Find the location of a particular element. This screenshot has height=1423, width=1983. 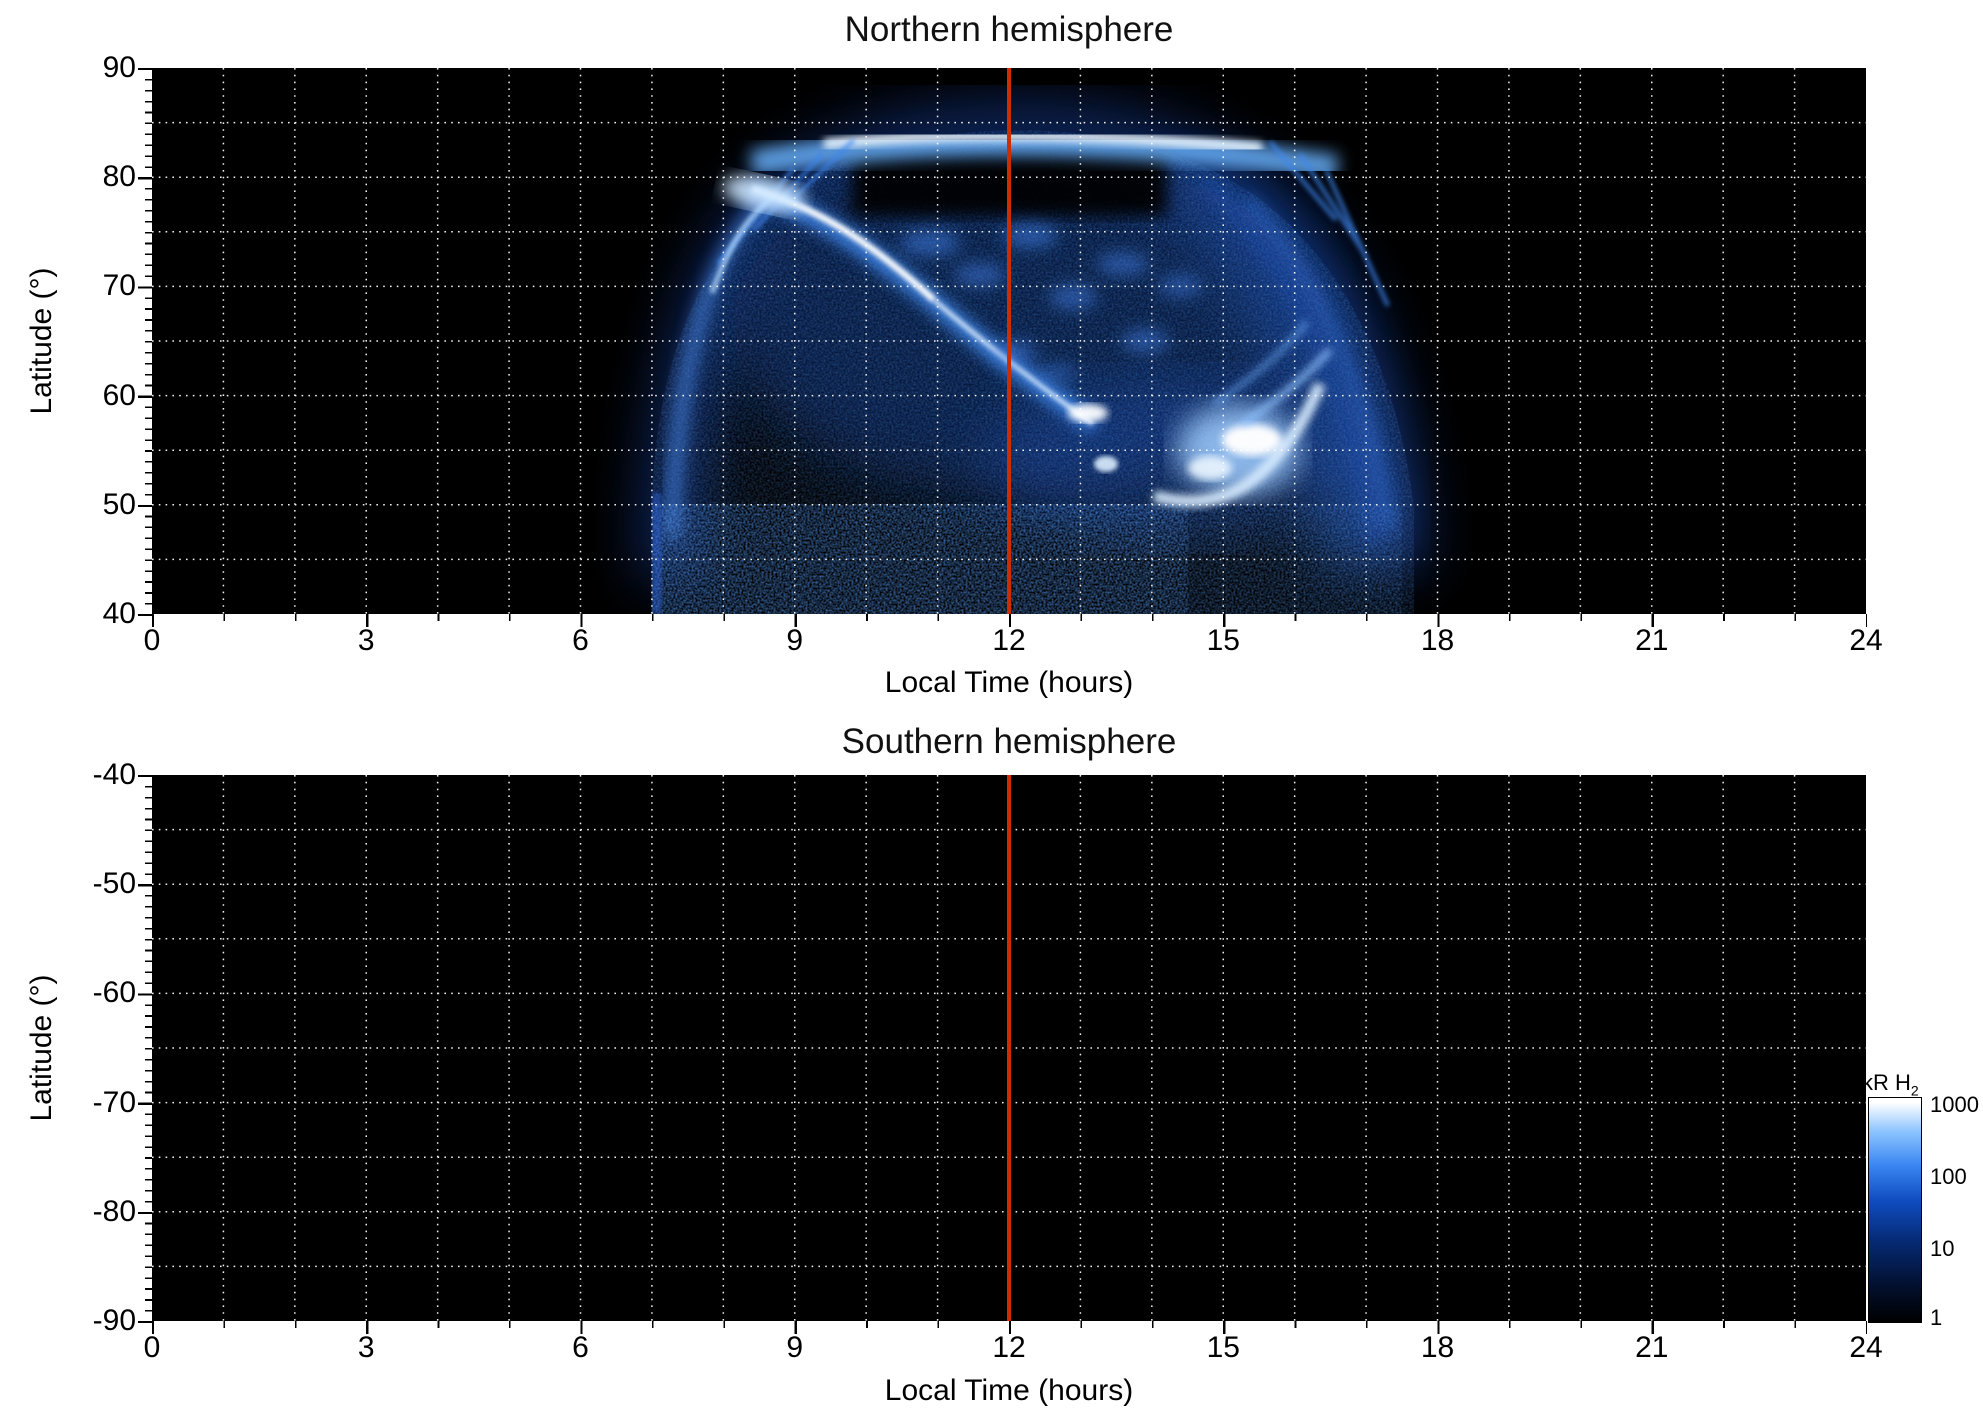

y-tick-label: 60 is located at coordinates (119, 395).